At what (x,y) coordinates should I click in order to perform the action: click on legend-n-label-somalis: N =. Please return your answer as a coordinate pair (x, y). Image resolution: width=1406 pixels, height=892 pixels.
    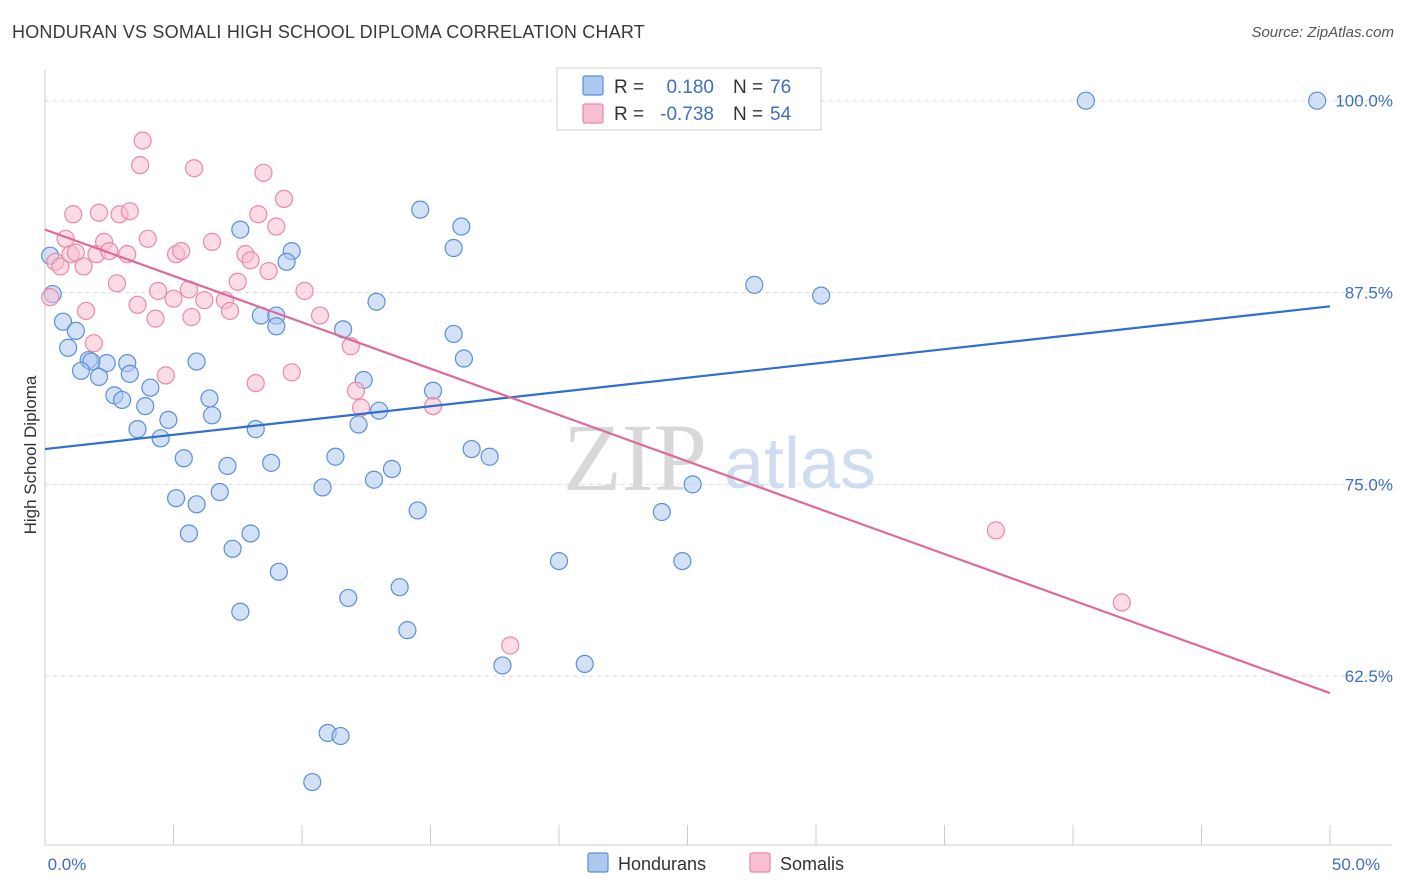
    Looking at the image, I should click on (748, 114).